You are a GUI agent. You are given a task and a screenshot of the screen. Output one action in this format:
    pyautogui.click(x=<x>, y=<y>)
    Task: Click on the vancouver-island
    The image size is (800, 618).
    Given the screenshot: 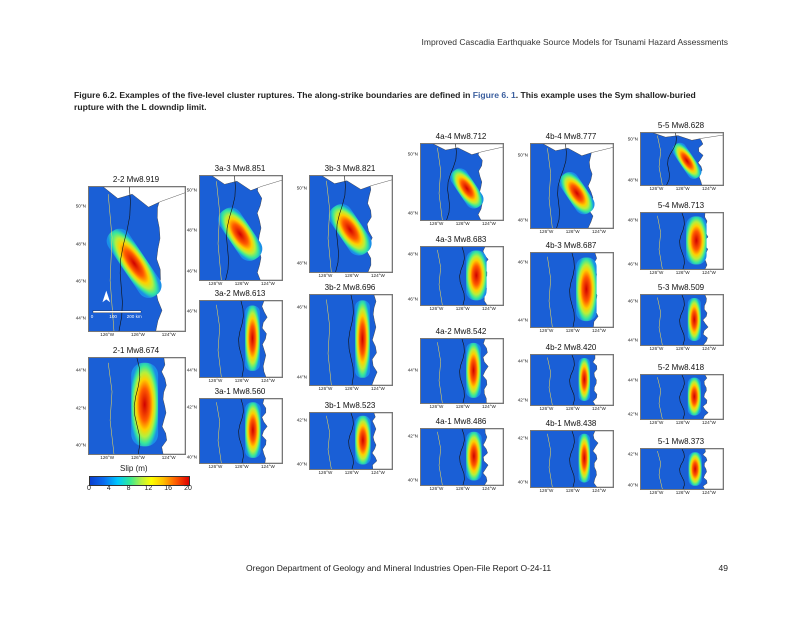 What is the action you would take?
    pyautogui.click(x=356, y=183)
    